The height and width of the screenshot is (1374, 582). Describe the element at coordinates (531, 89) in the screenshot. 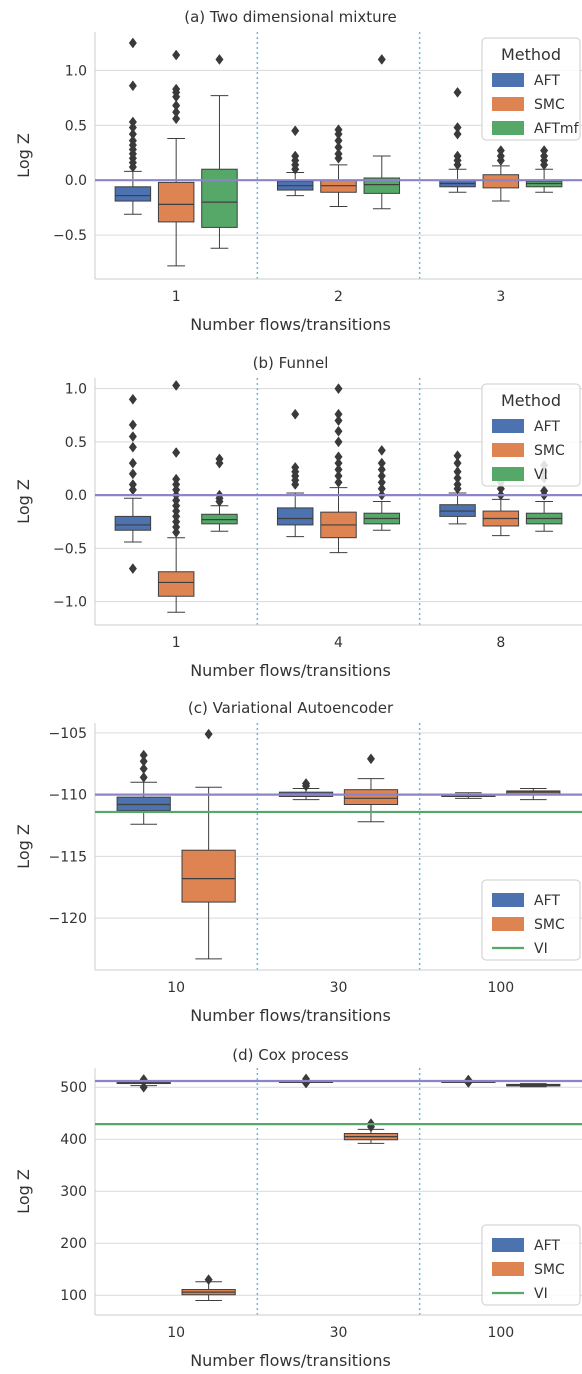

I see `legend: Method AFT SMC AFTmf` at that location.